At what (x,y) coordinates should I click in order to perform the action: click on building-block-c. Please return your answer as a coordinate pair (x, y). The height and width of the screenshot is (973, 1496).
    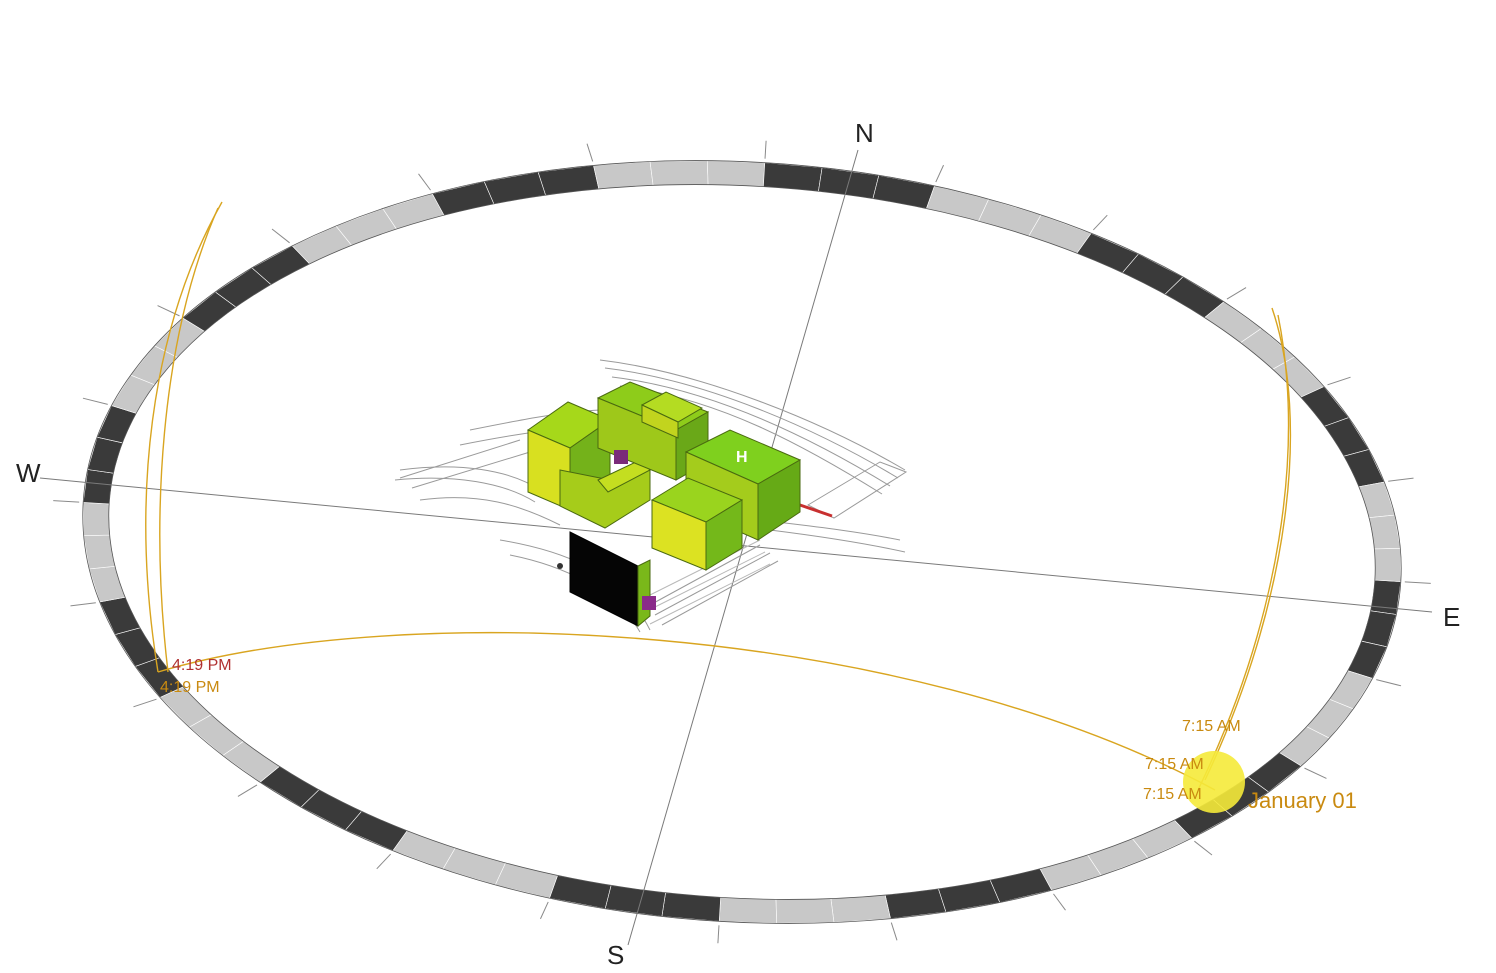
    Looking at the image, I should click on (697, 524).